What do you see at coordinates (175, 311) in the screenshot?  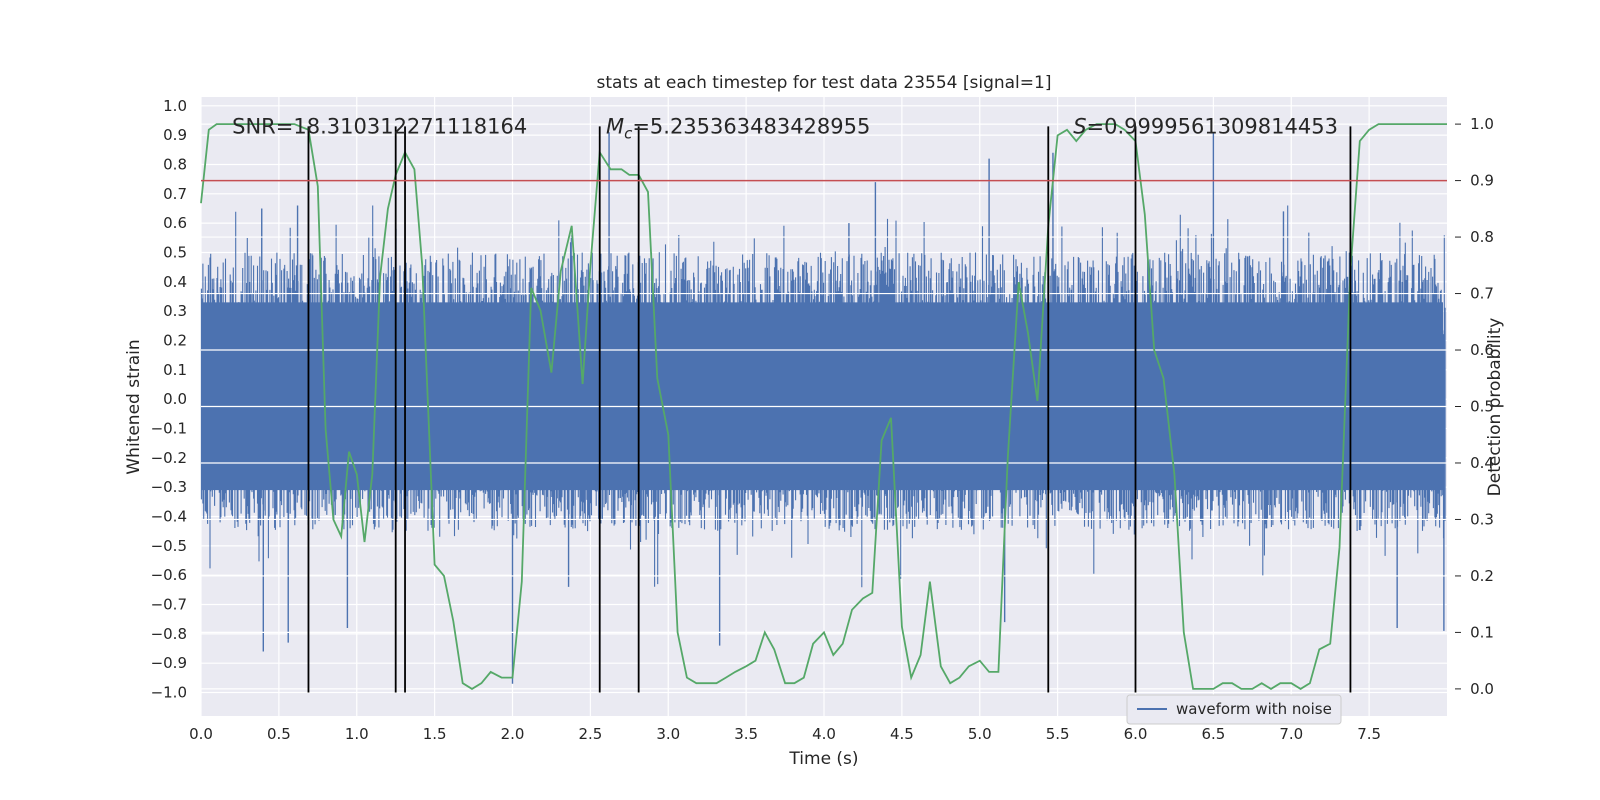 I see `y-tick-label: 0.3` at bounding box center [175, 311].